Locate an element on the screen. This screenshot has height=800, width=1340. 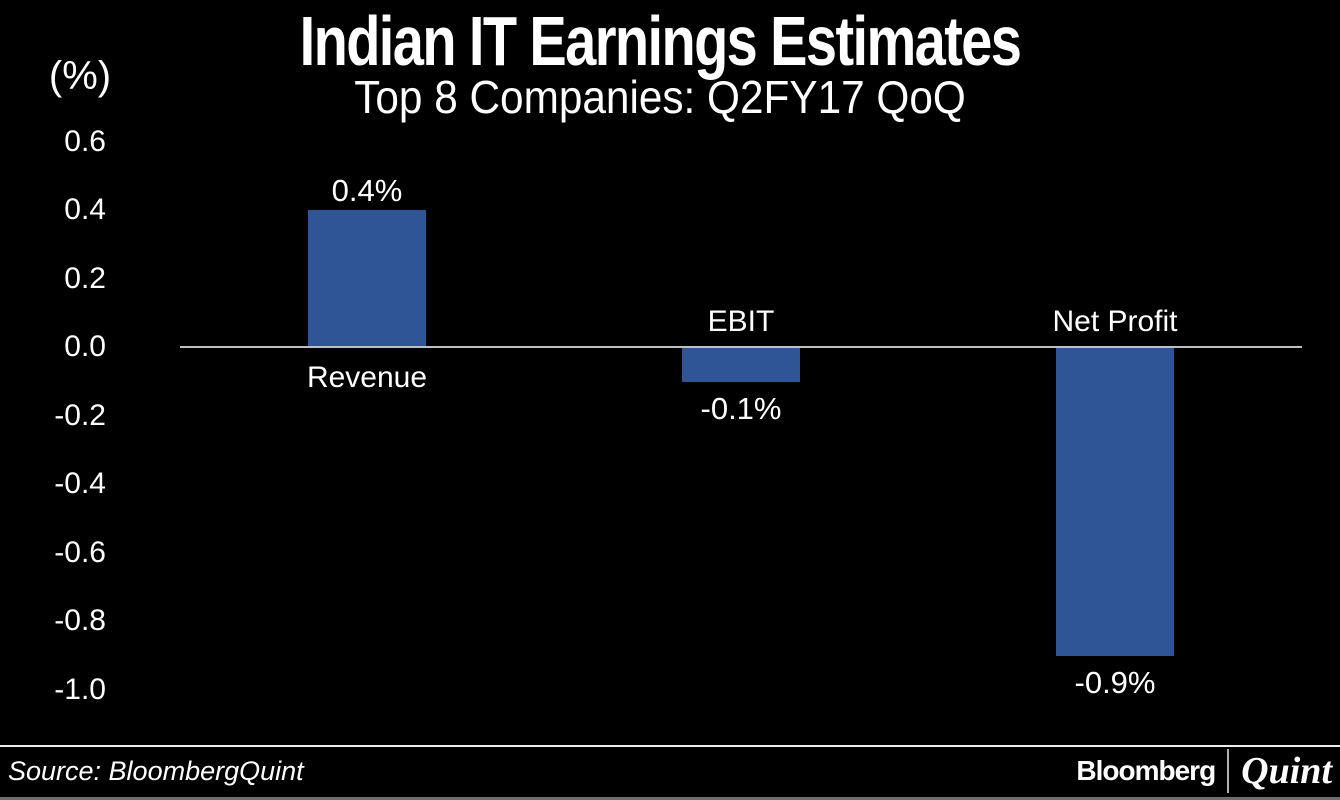
y-tick-label-0.4: 0.4 is located at coordinates (85, 209).